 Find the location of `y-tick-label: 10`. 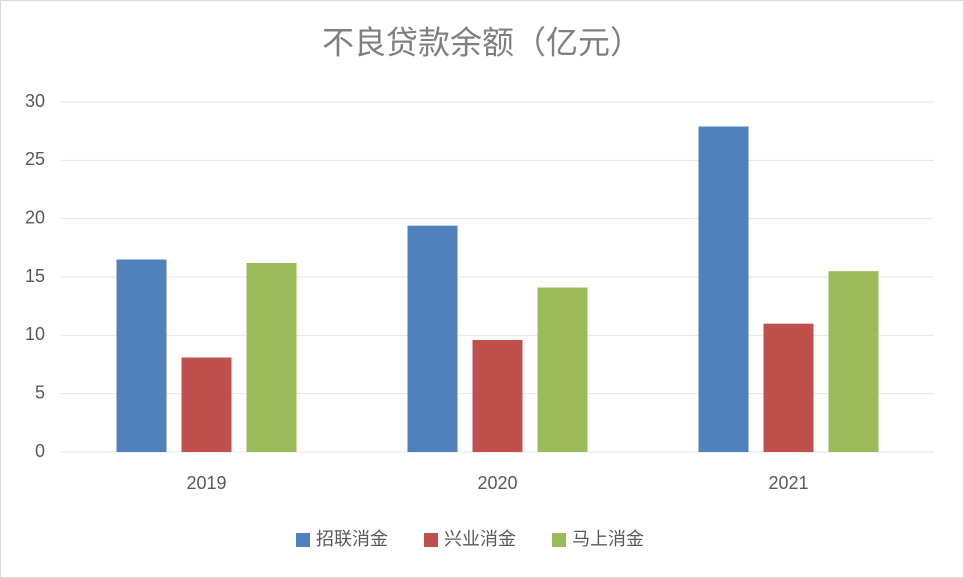

y-tick-label: 10 is located at coordinates (35, 334).